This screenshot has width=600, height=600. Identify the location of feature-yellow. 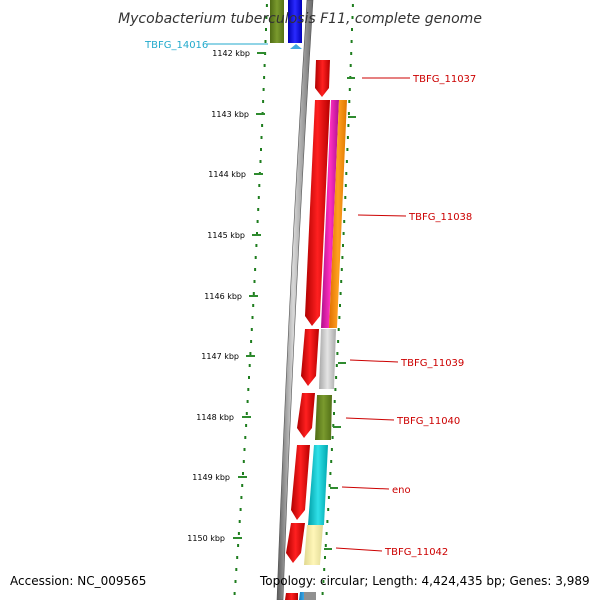
(313, 545).